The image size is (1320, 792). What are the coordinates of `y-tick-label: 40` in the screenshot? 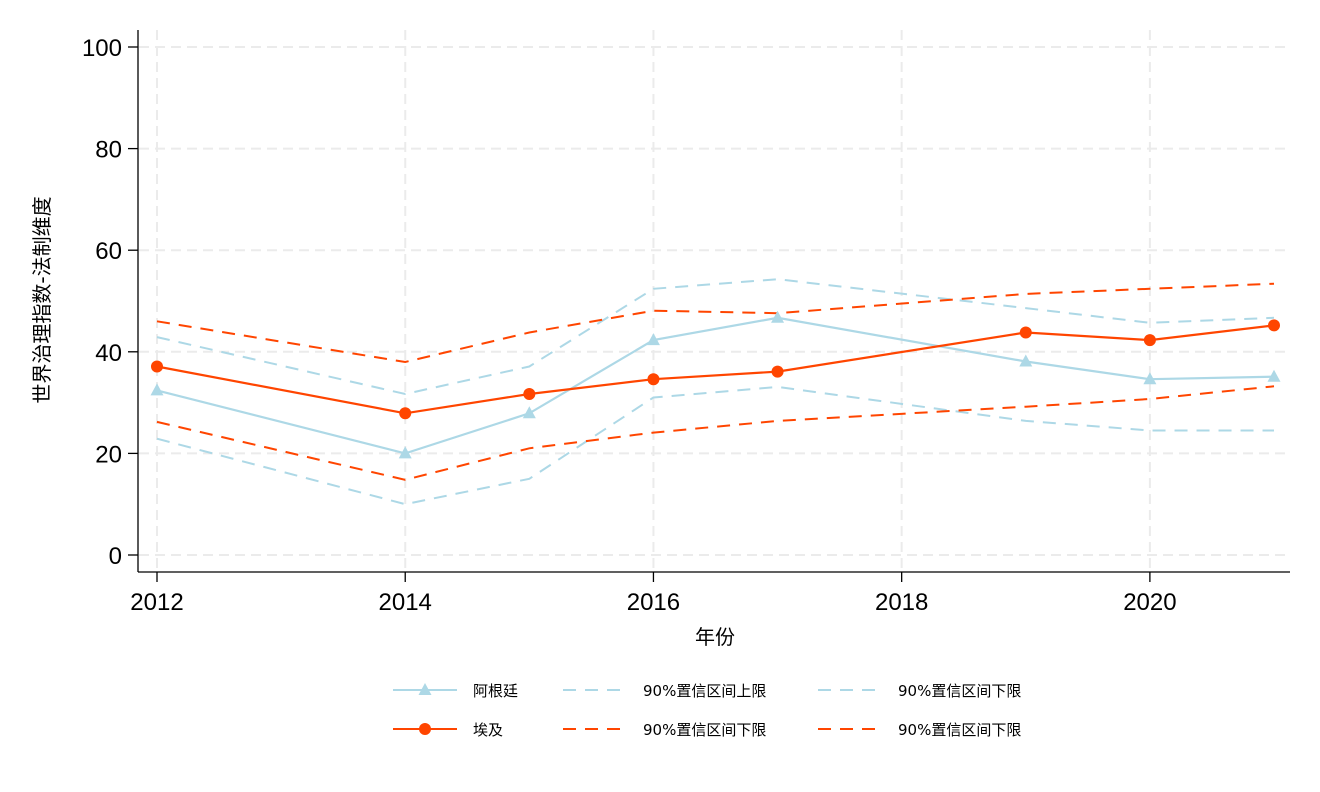 It's located at (108, 353).